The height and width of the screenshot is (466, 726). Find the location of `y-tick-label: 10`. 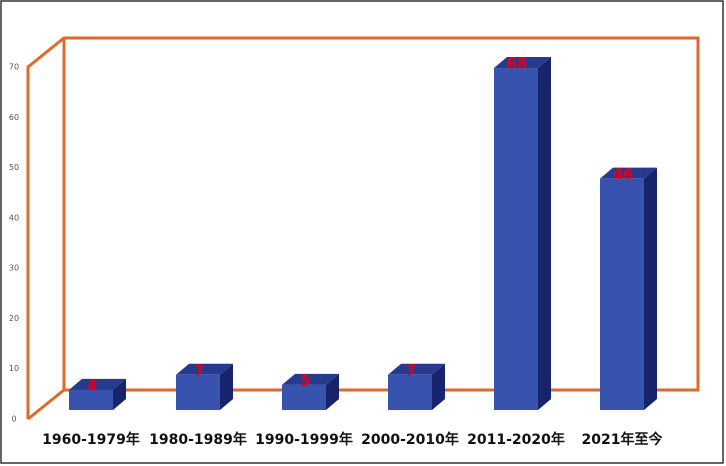

y-tick-label: 10 is located at coordinates (14, 368).